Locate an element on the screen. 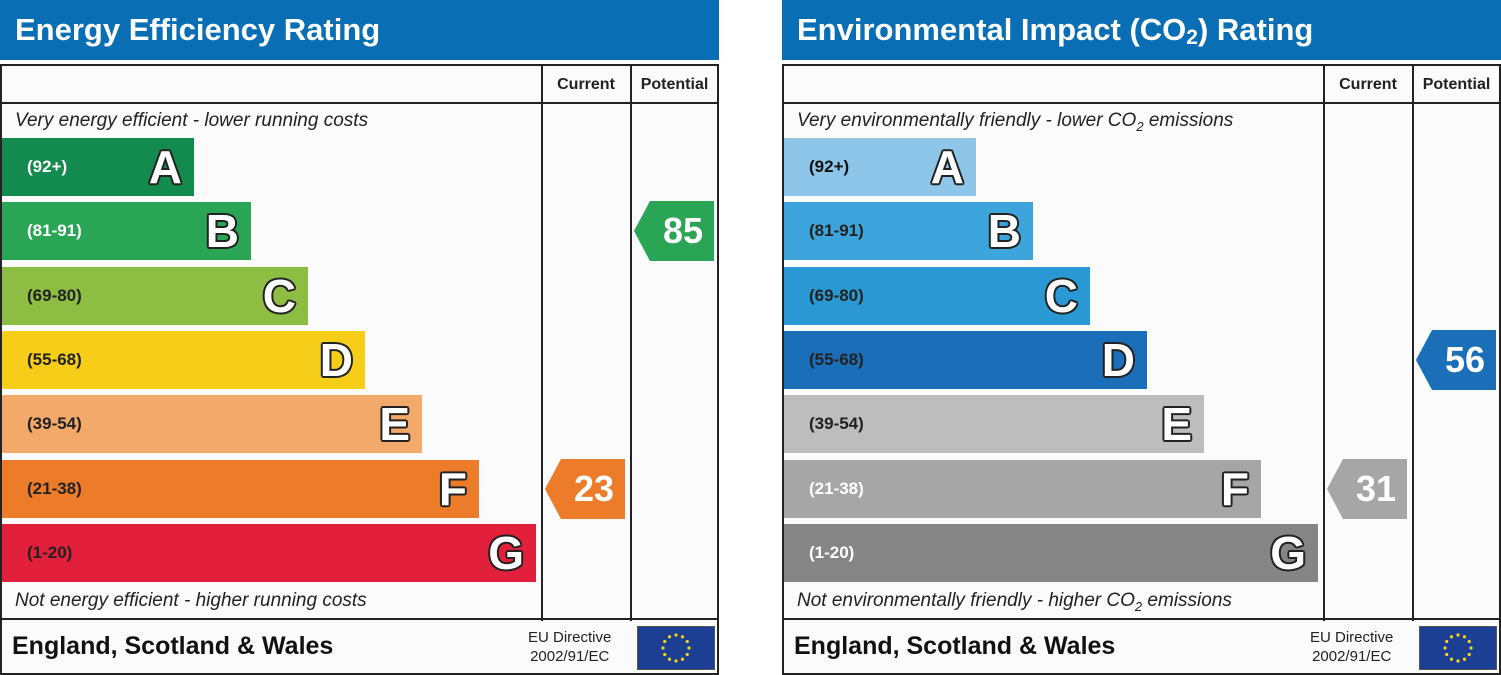 This screenshot has height=675, width=1501. chart-title: Energy Efficiency Rating is located at coordinates (359, 30).